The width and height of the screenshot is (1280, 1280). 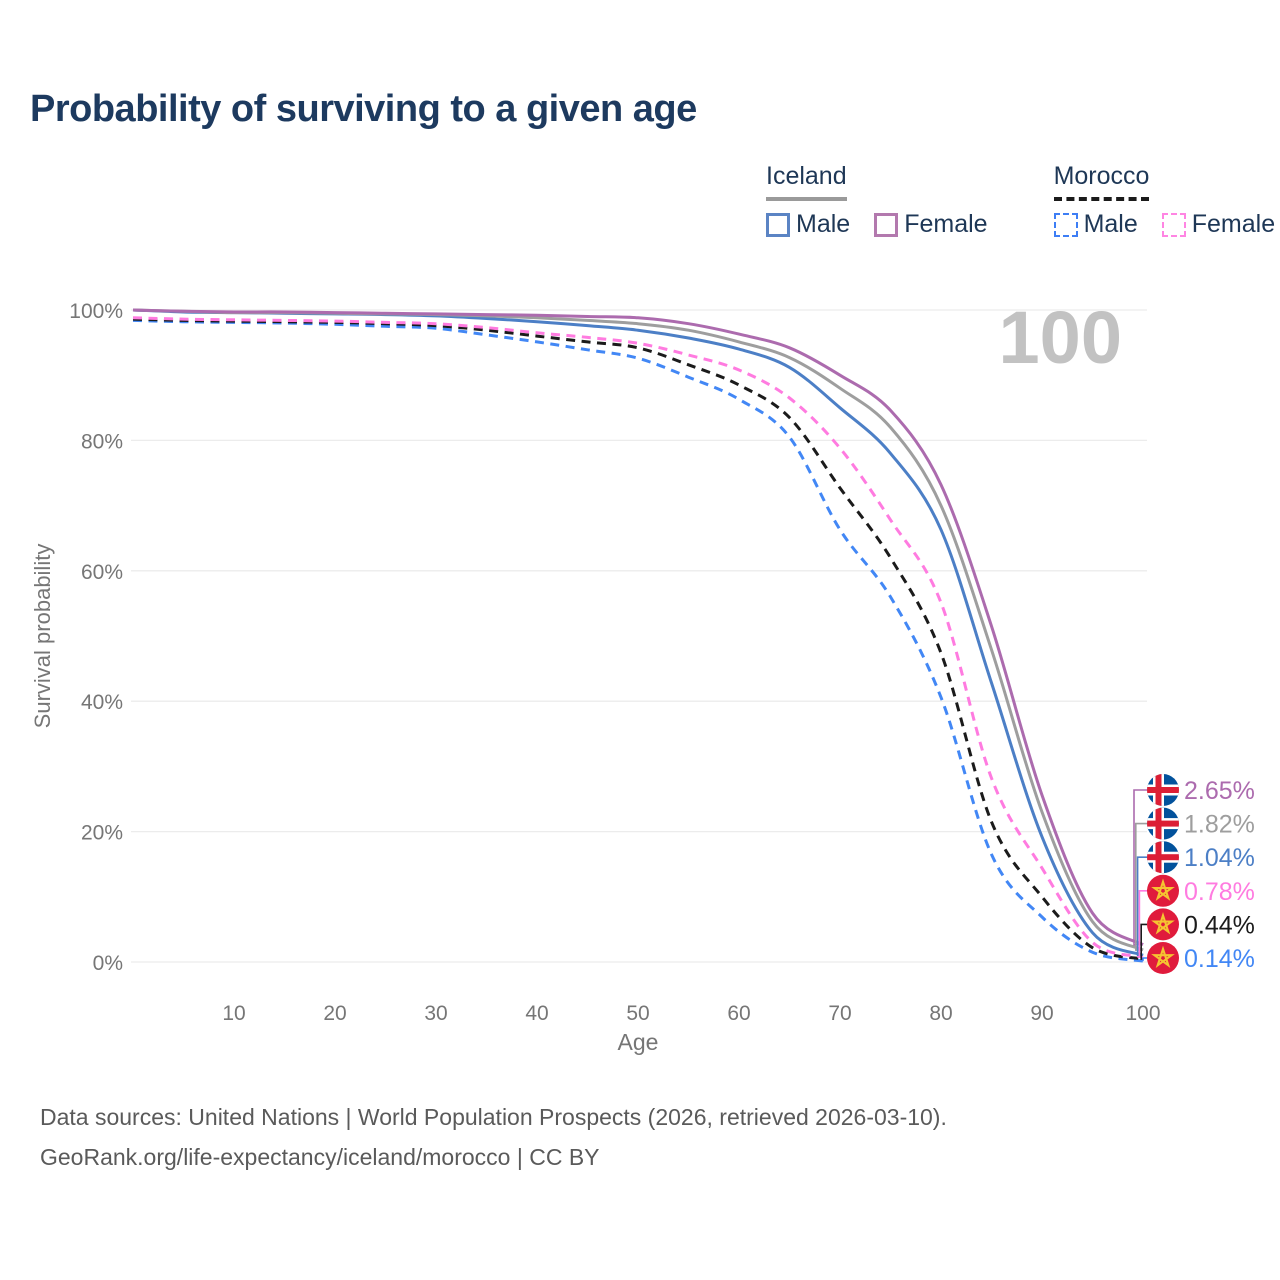 I want to click on end-label-iceland-female: 2.65%, so click(x=1201, y=790).